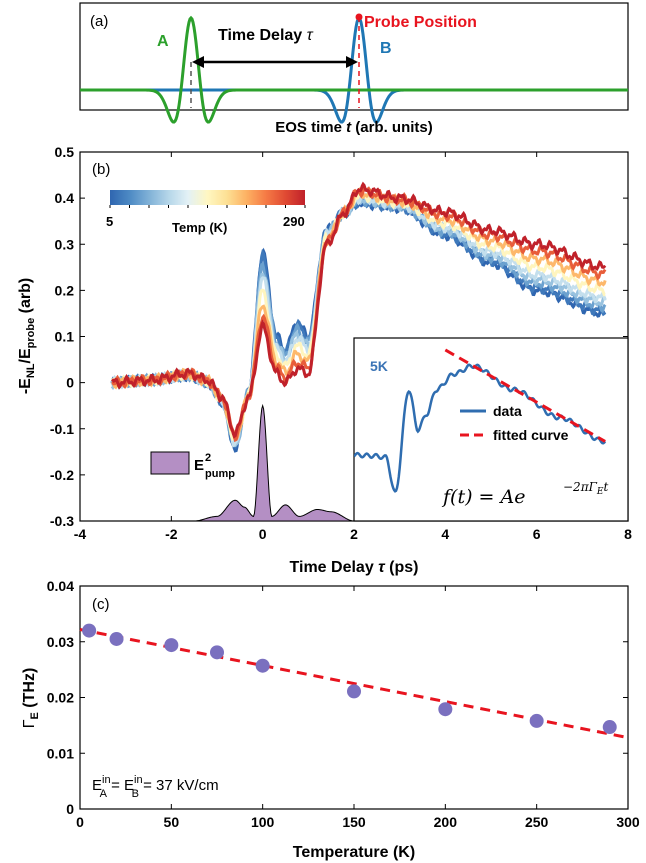 The width and height of the screenshot is (646, 863). Describe the element at coordinates (60, 753) in the screenshot. I see `c-ytick-label: 0.01` at that location.